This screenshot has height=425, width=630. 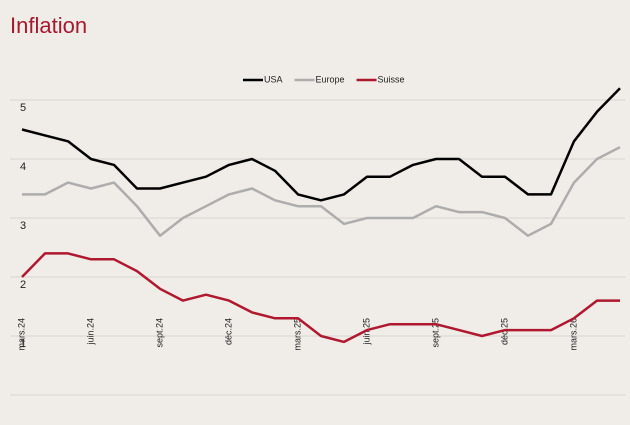 I want to click on y-tick-label: 3, so click(x=23, y=226).